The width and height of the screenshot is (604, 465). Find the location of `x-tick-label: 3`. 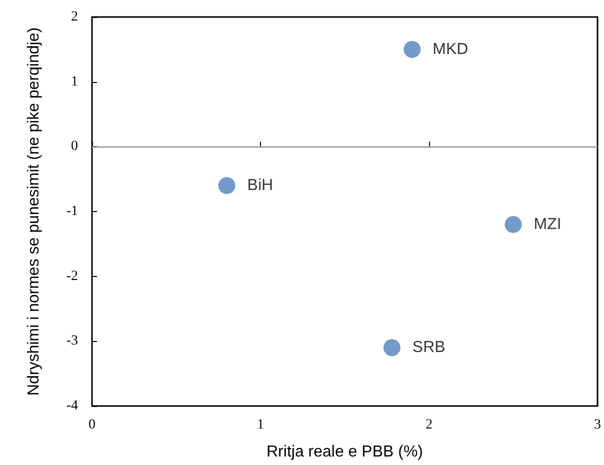

x-tick-label: 3 is located at coordinates (597, 425).